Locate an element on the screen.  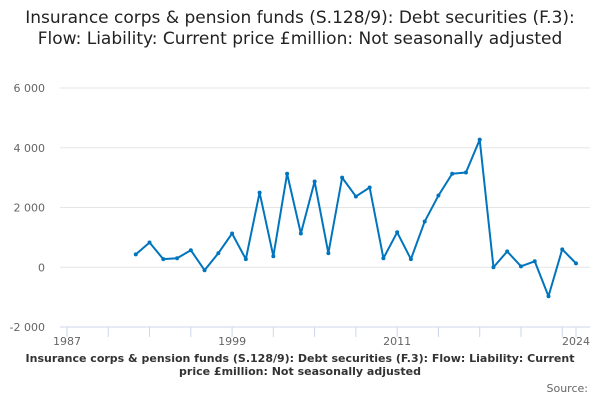
x-tick-label: 2011 is located at coordinates (397, 341).